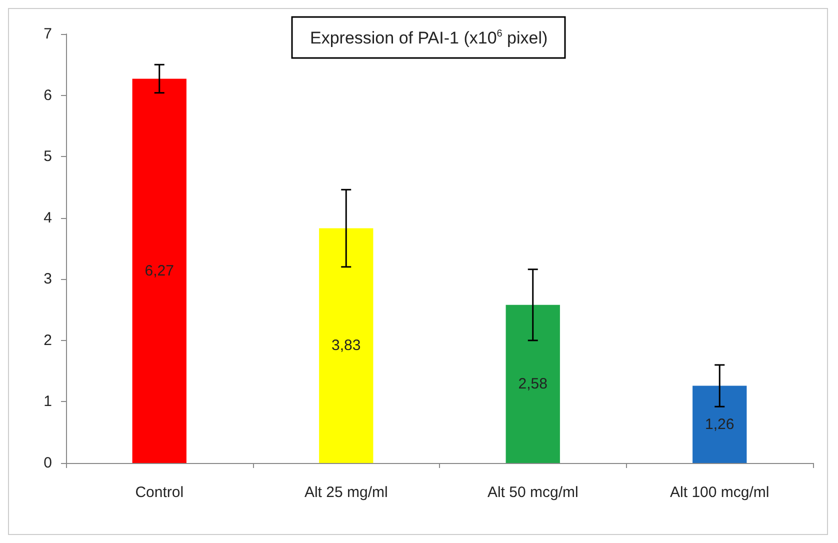 Image resolution: width=838 pixels, height=543 pixels. I want to click on y-tick-label: 3, so click(48, 279).